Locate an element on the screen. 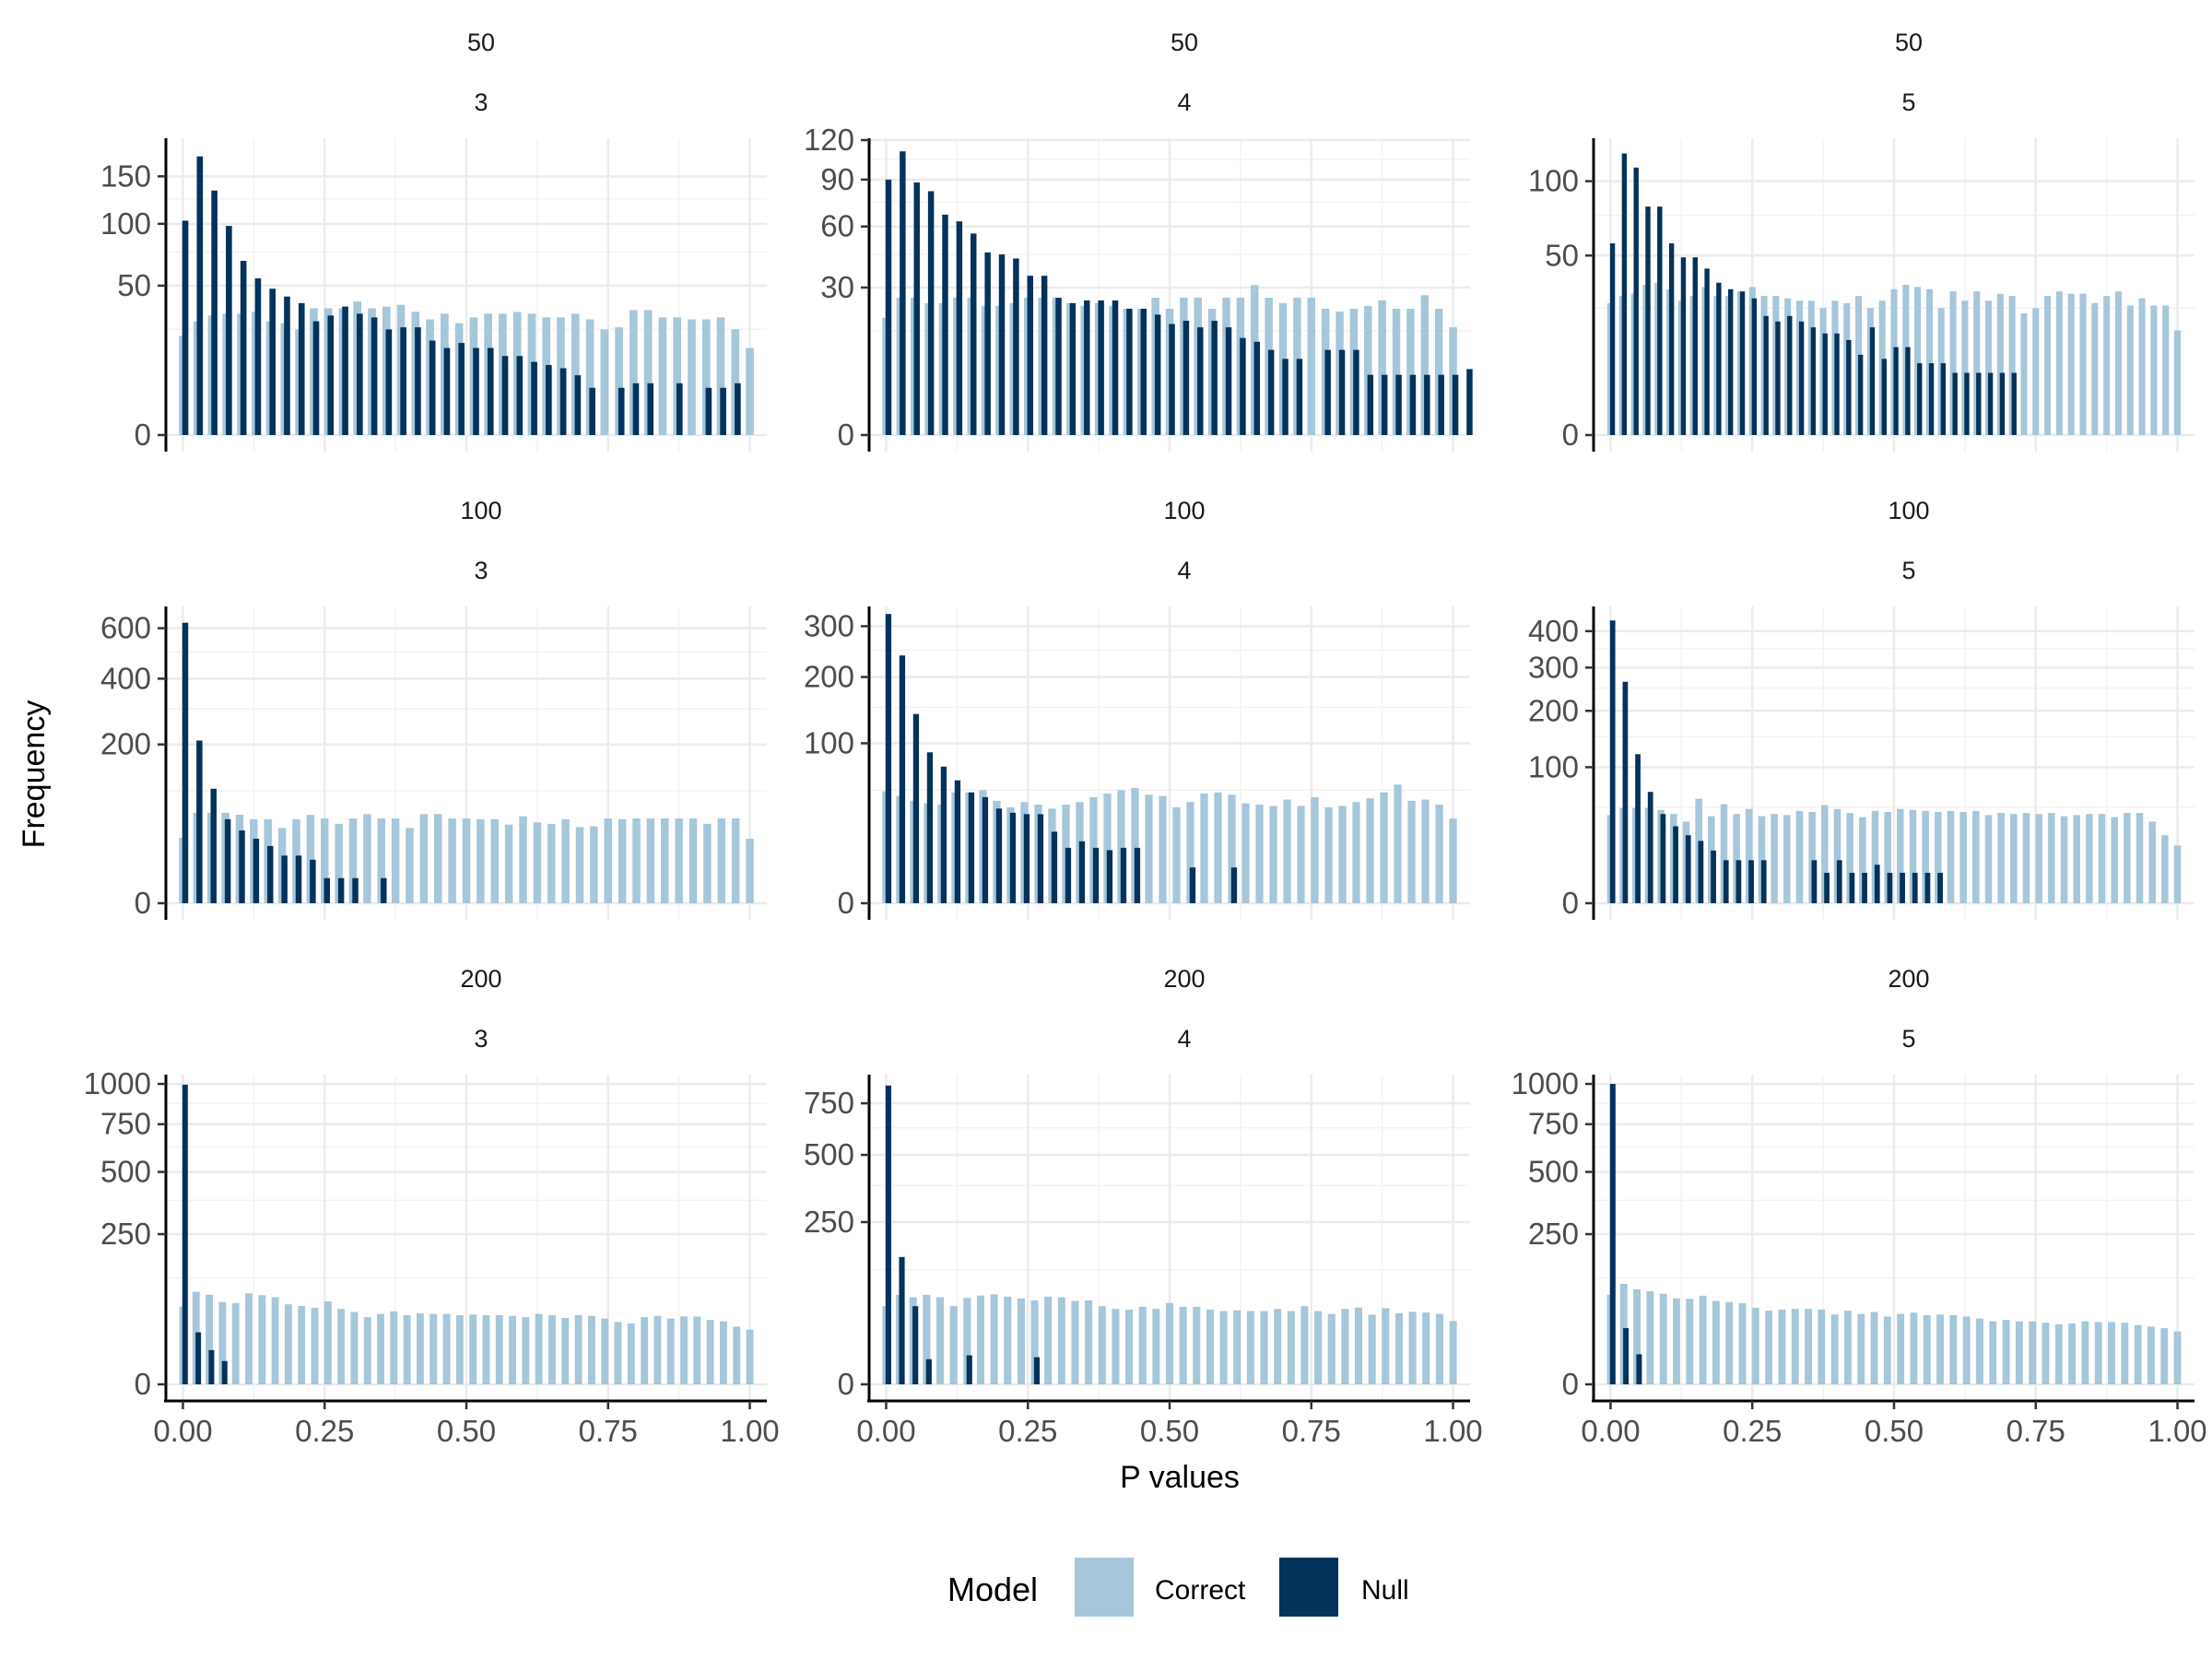 This screenshot has height=1659, width=2212. strip-label-n: 200 is located at coordinates (1184, 979).